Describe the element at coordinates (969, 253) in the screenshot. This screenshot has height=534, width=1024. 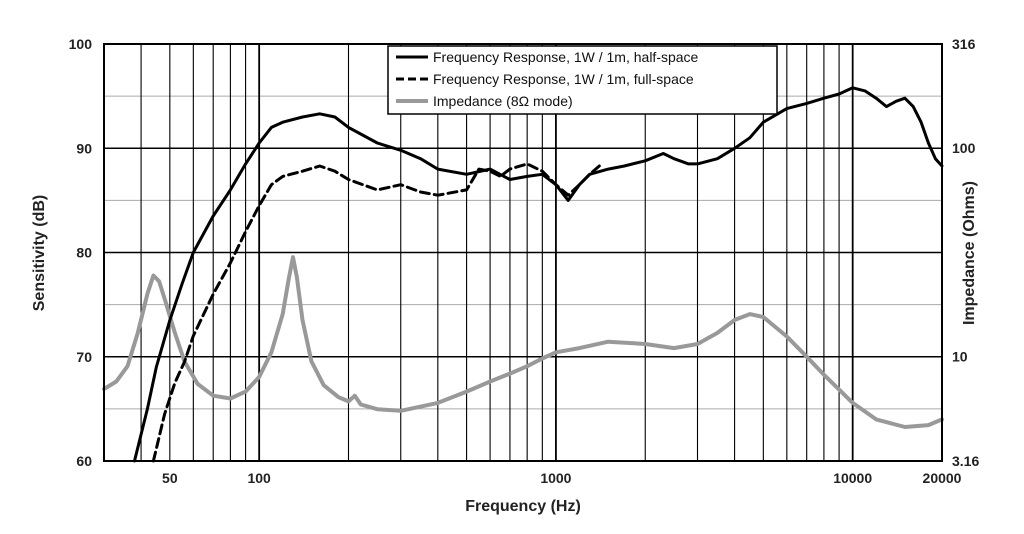
I see `y2-axis-title: Impedance (Ohms)` at that location.